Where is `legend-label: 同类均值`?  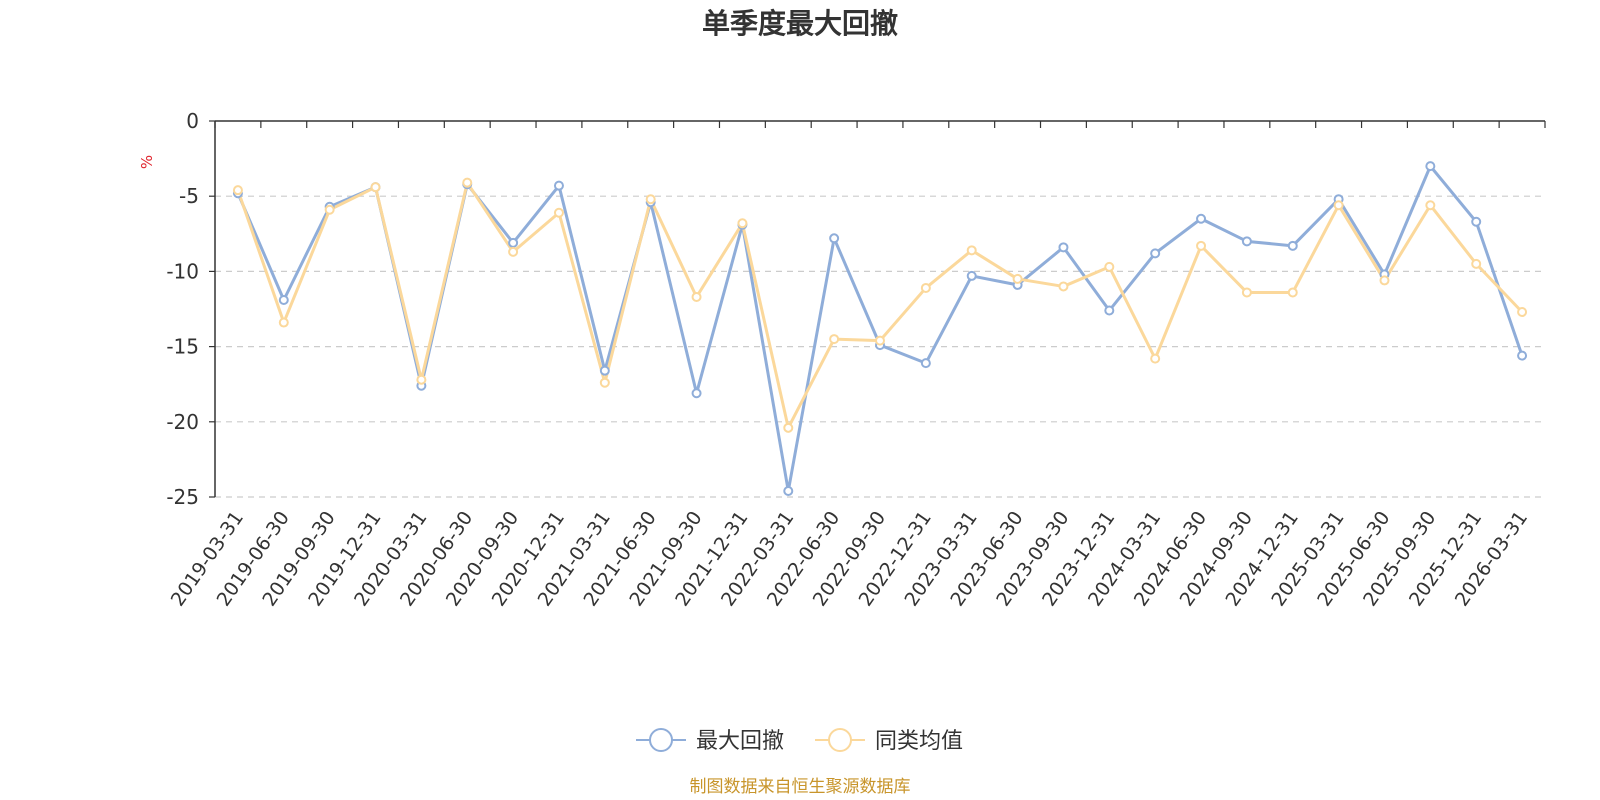
legend-label: 同类均值 is located at coordinates (919, 741).